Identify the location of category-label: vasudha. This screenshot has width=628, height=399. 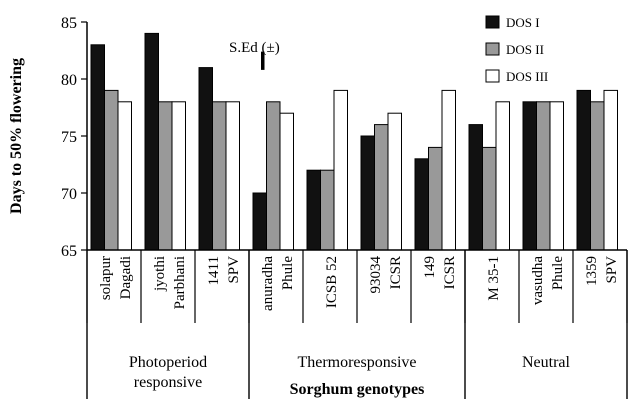
(538, 280).